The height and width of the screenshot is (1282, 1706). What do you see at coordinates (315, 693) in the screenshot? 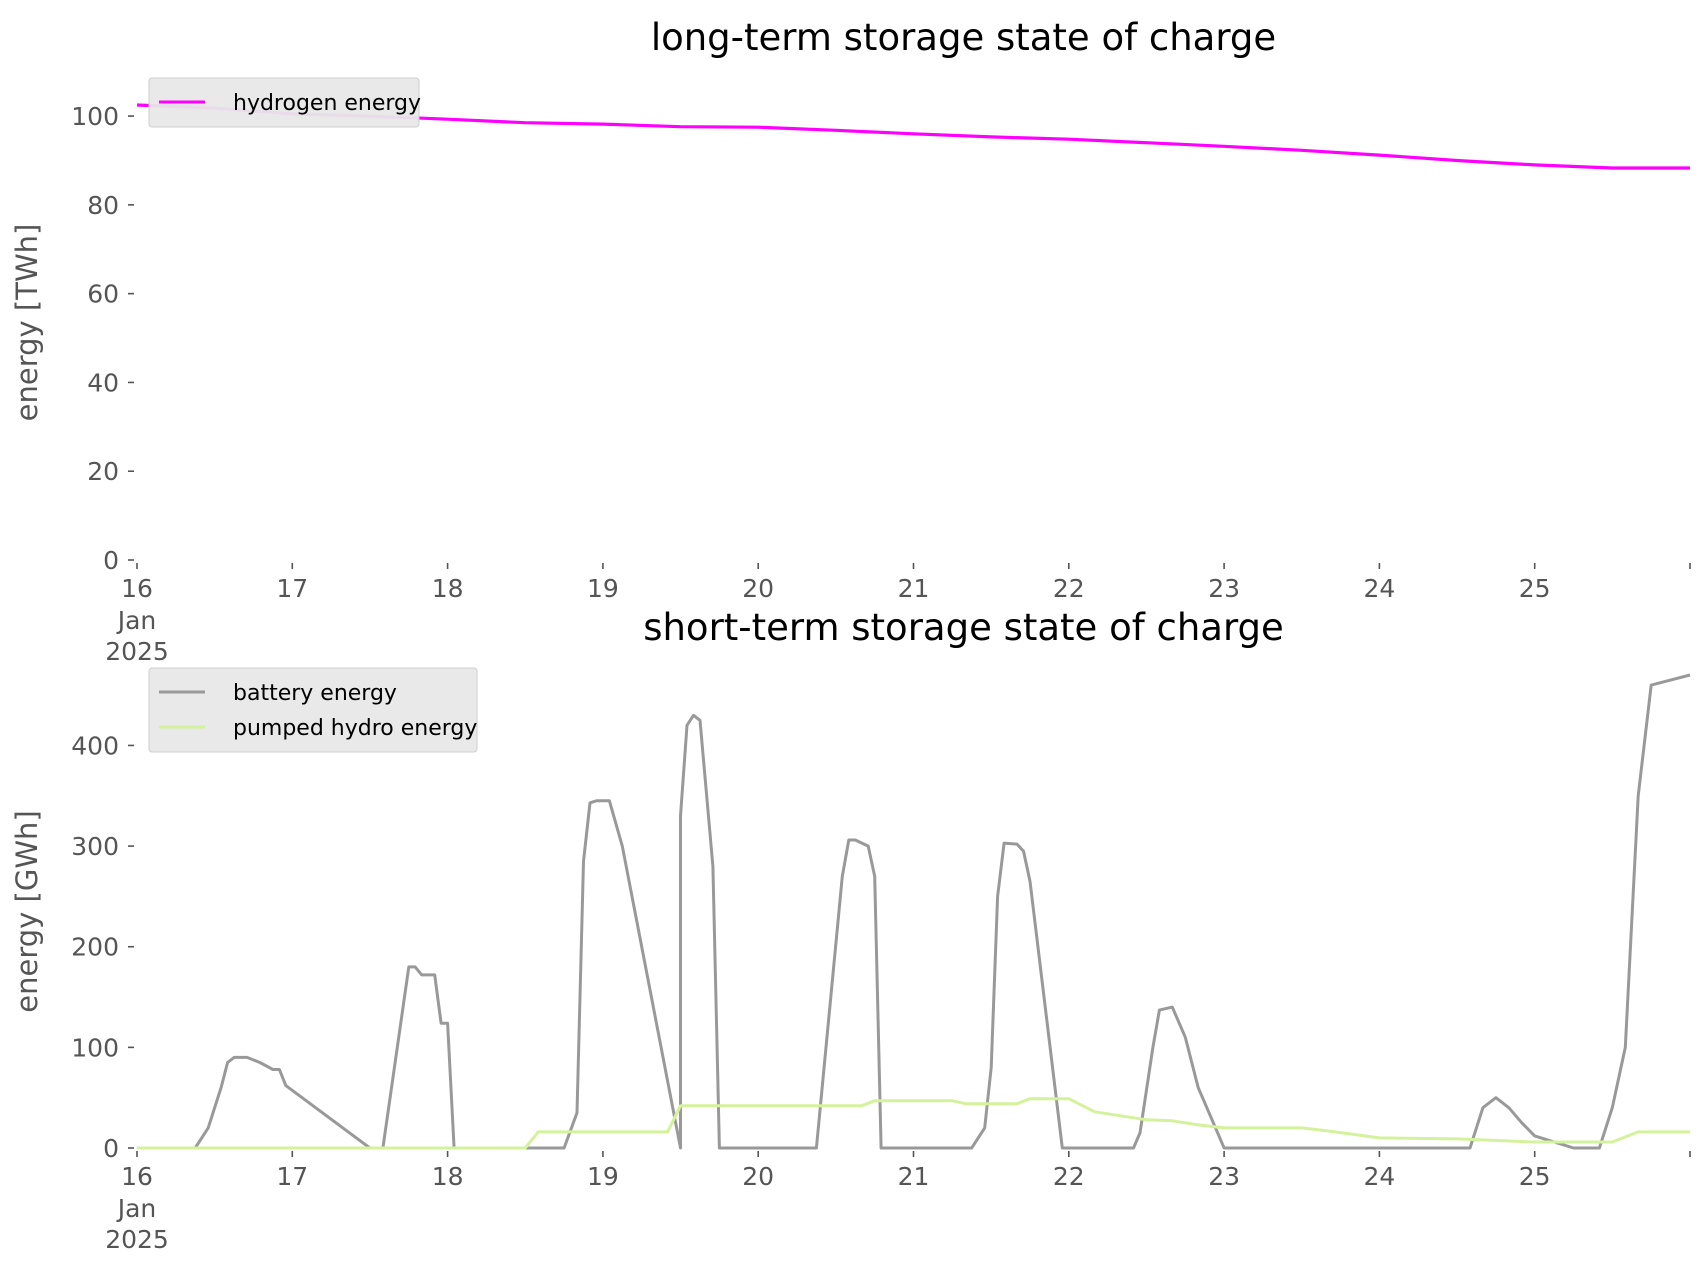
I see `legend-label: battery energy` at bounding box center [315, 693].